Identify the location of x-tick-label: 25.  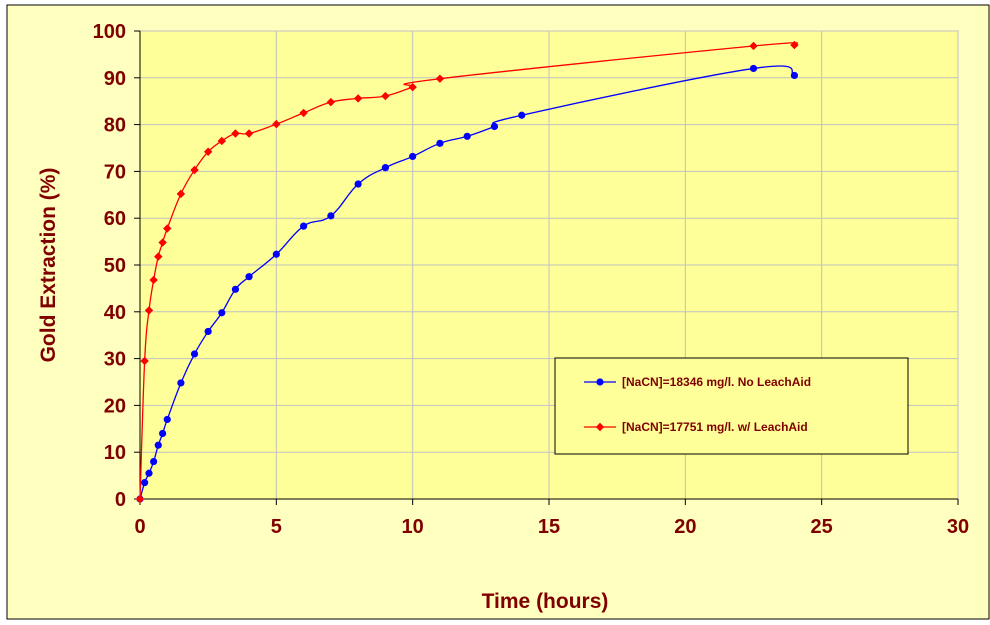
(822, 527).